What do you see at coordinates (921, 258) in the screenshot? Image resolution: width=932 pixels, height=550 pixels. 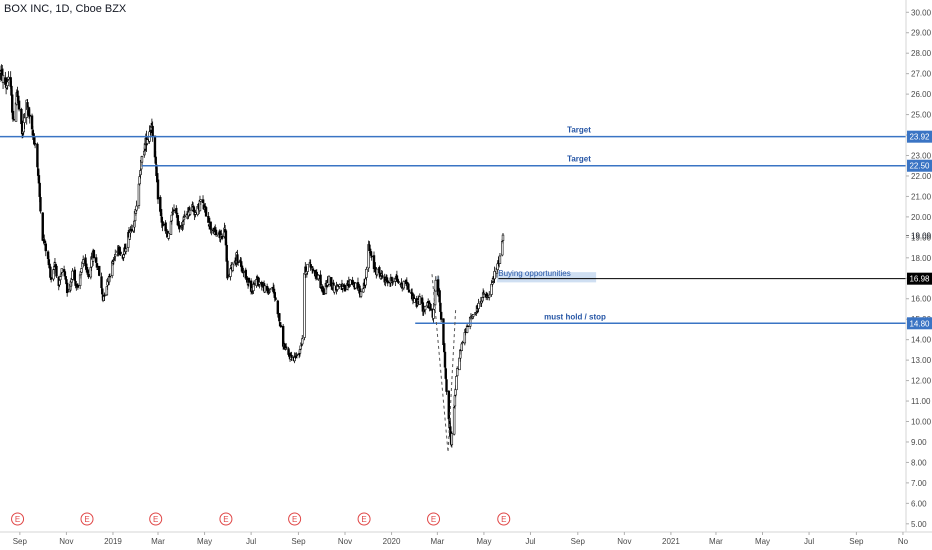 I see `y-tick-label: 18.00` at bounding box center [921, 258].